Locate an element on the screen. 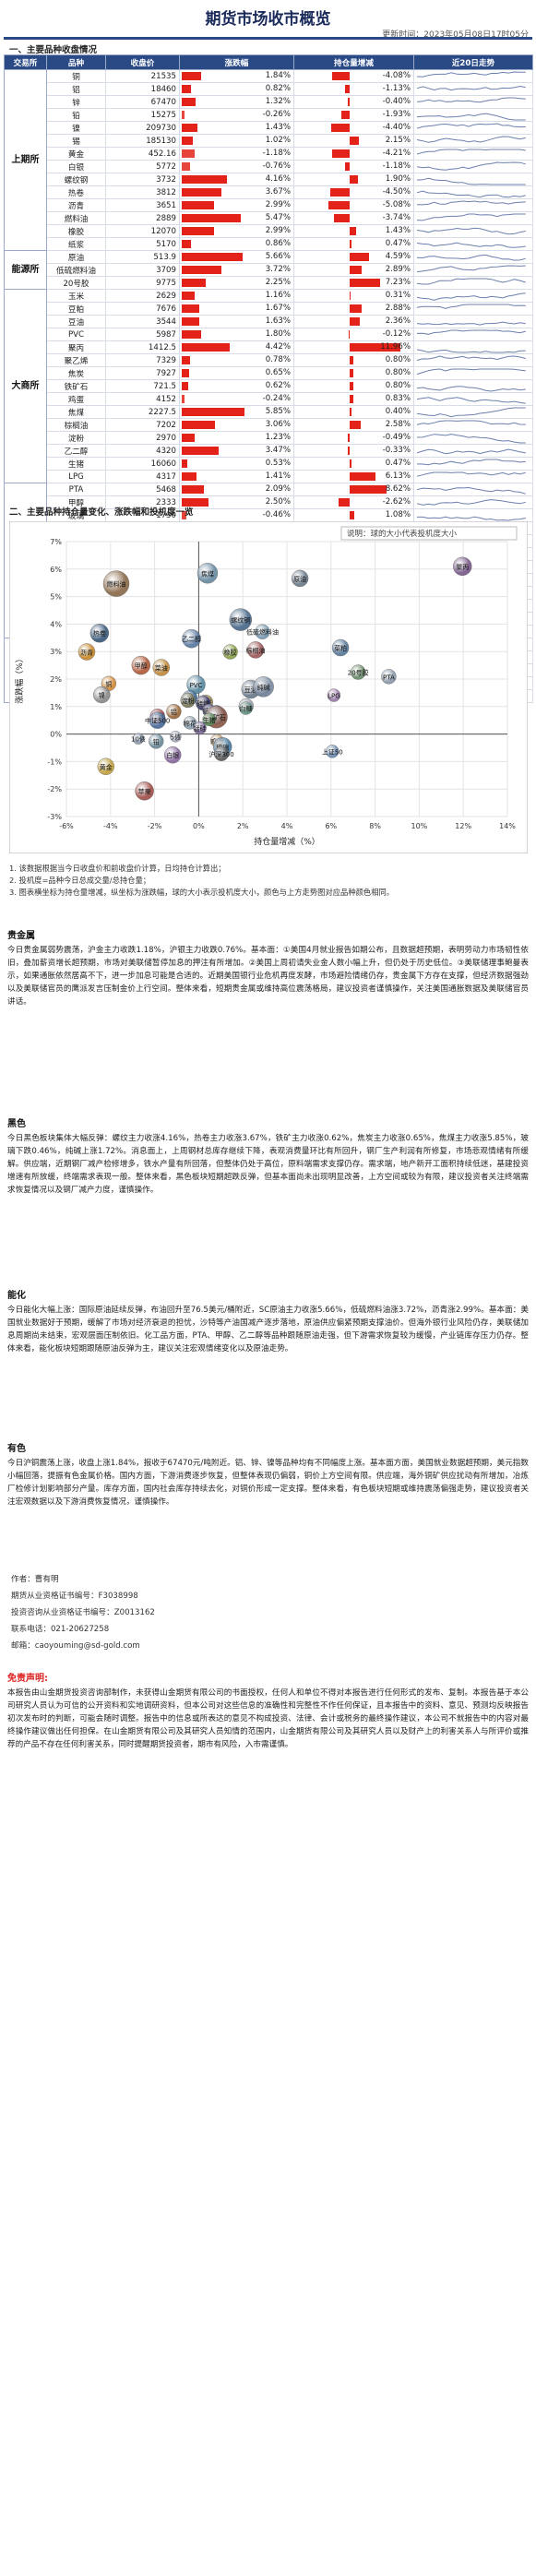 Image resolution: width=536 pixels, height=2576 pixels. change-cell: 0.65% is located at coordinates (236, 373).